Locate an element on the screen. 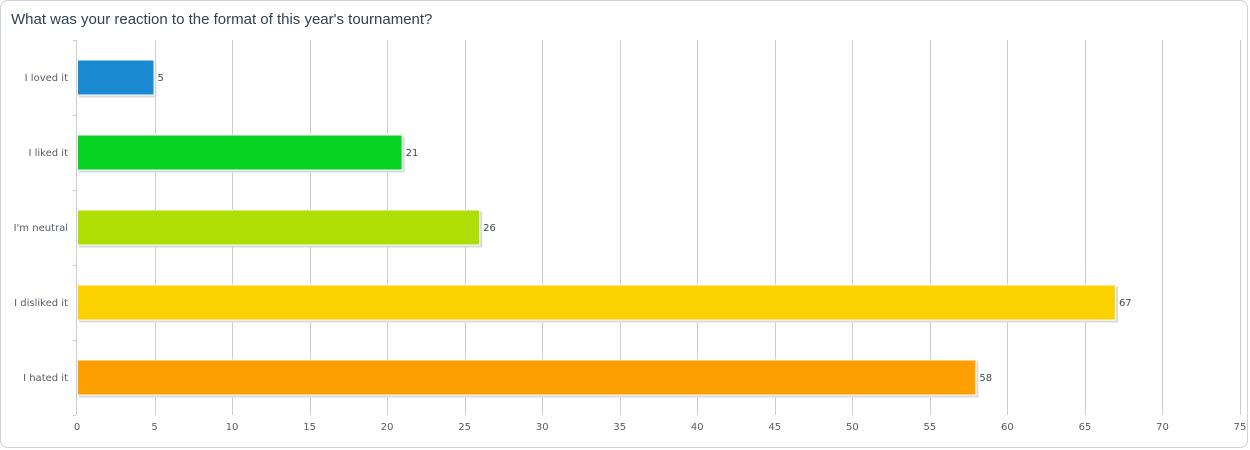 Image resolution: width=1250 pixels, height=450 pixels. x-tick-label: 0 is located at coordinates (77, 427).